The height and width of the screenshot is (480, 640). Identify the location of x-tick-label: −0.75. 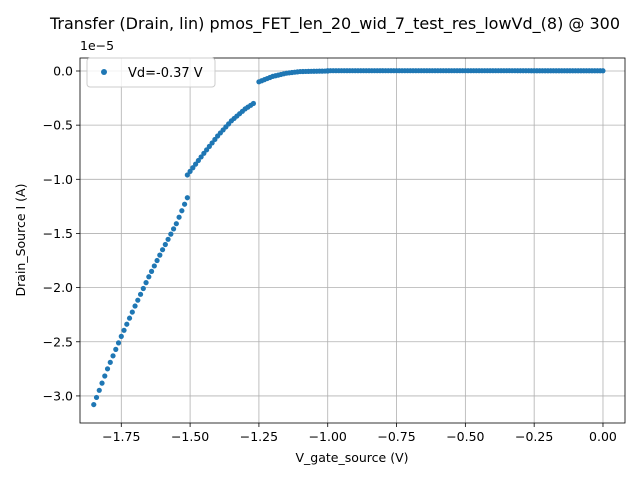
(396, 436).